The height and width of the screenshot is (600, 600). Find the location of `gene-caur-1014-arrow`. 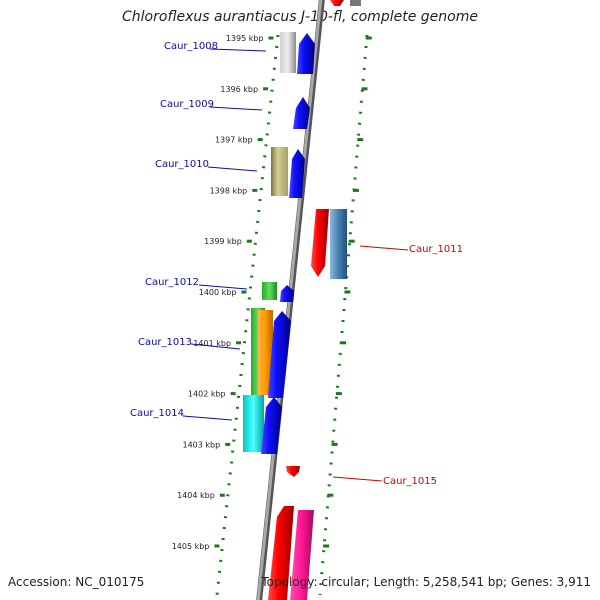

gene-caur-1014-arrow is located at coordinates (271, 425).